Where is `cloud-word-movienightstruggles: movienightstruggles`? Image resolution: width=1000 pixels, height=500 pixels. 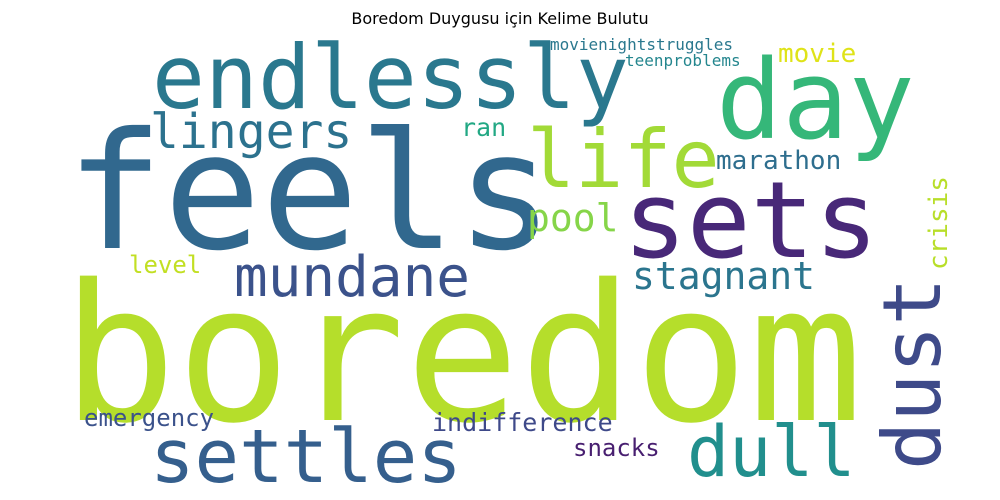
cloud-word-movienightstruggles: movienightstruggles is located at coordinates (641, 44).